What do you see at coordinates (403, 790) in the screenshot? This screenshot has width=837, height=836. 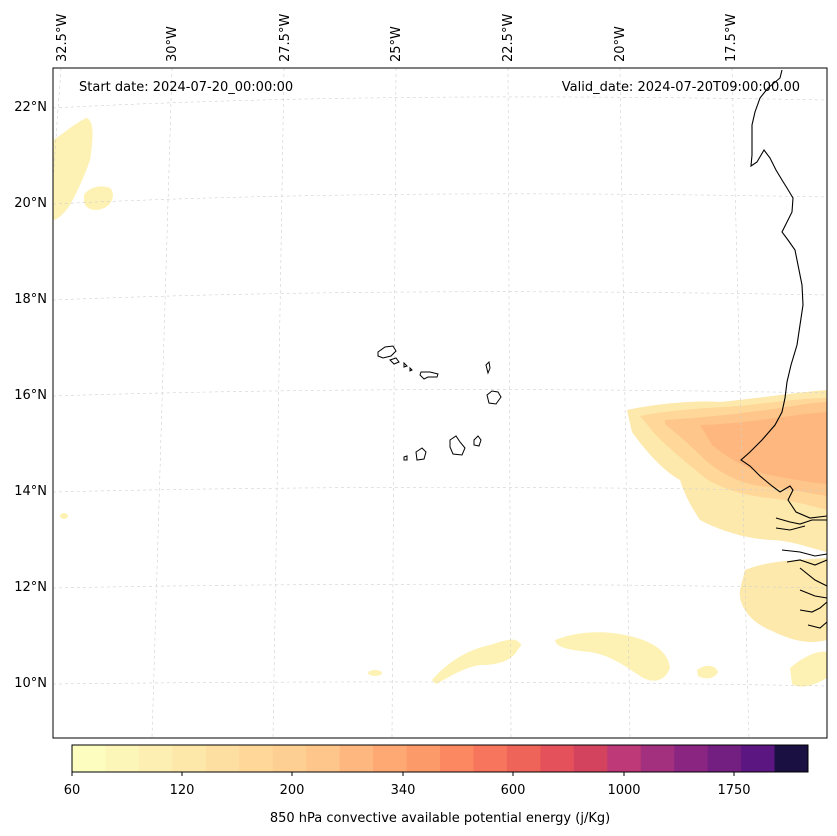 I see `colorbar-tick-340: 340` at bounding box center [403, 790].